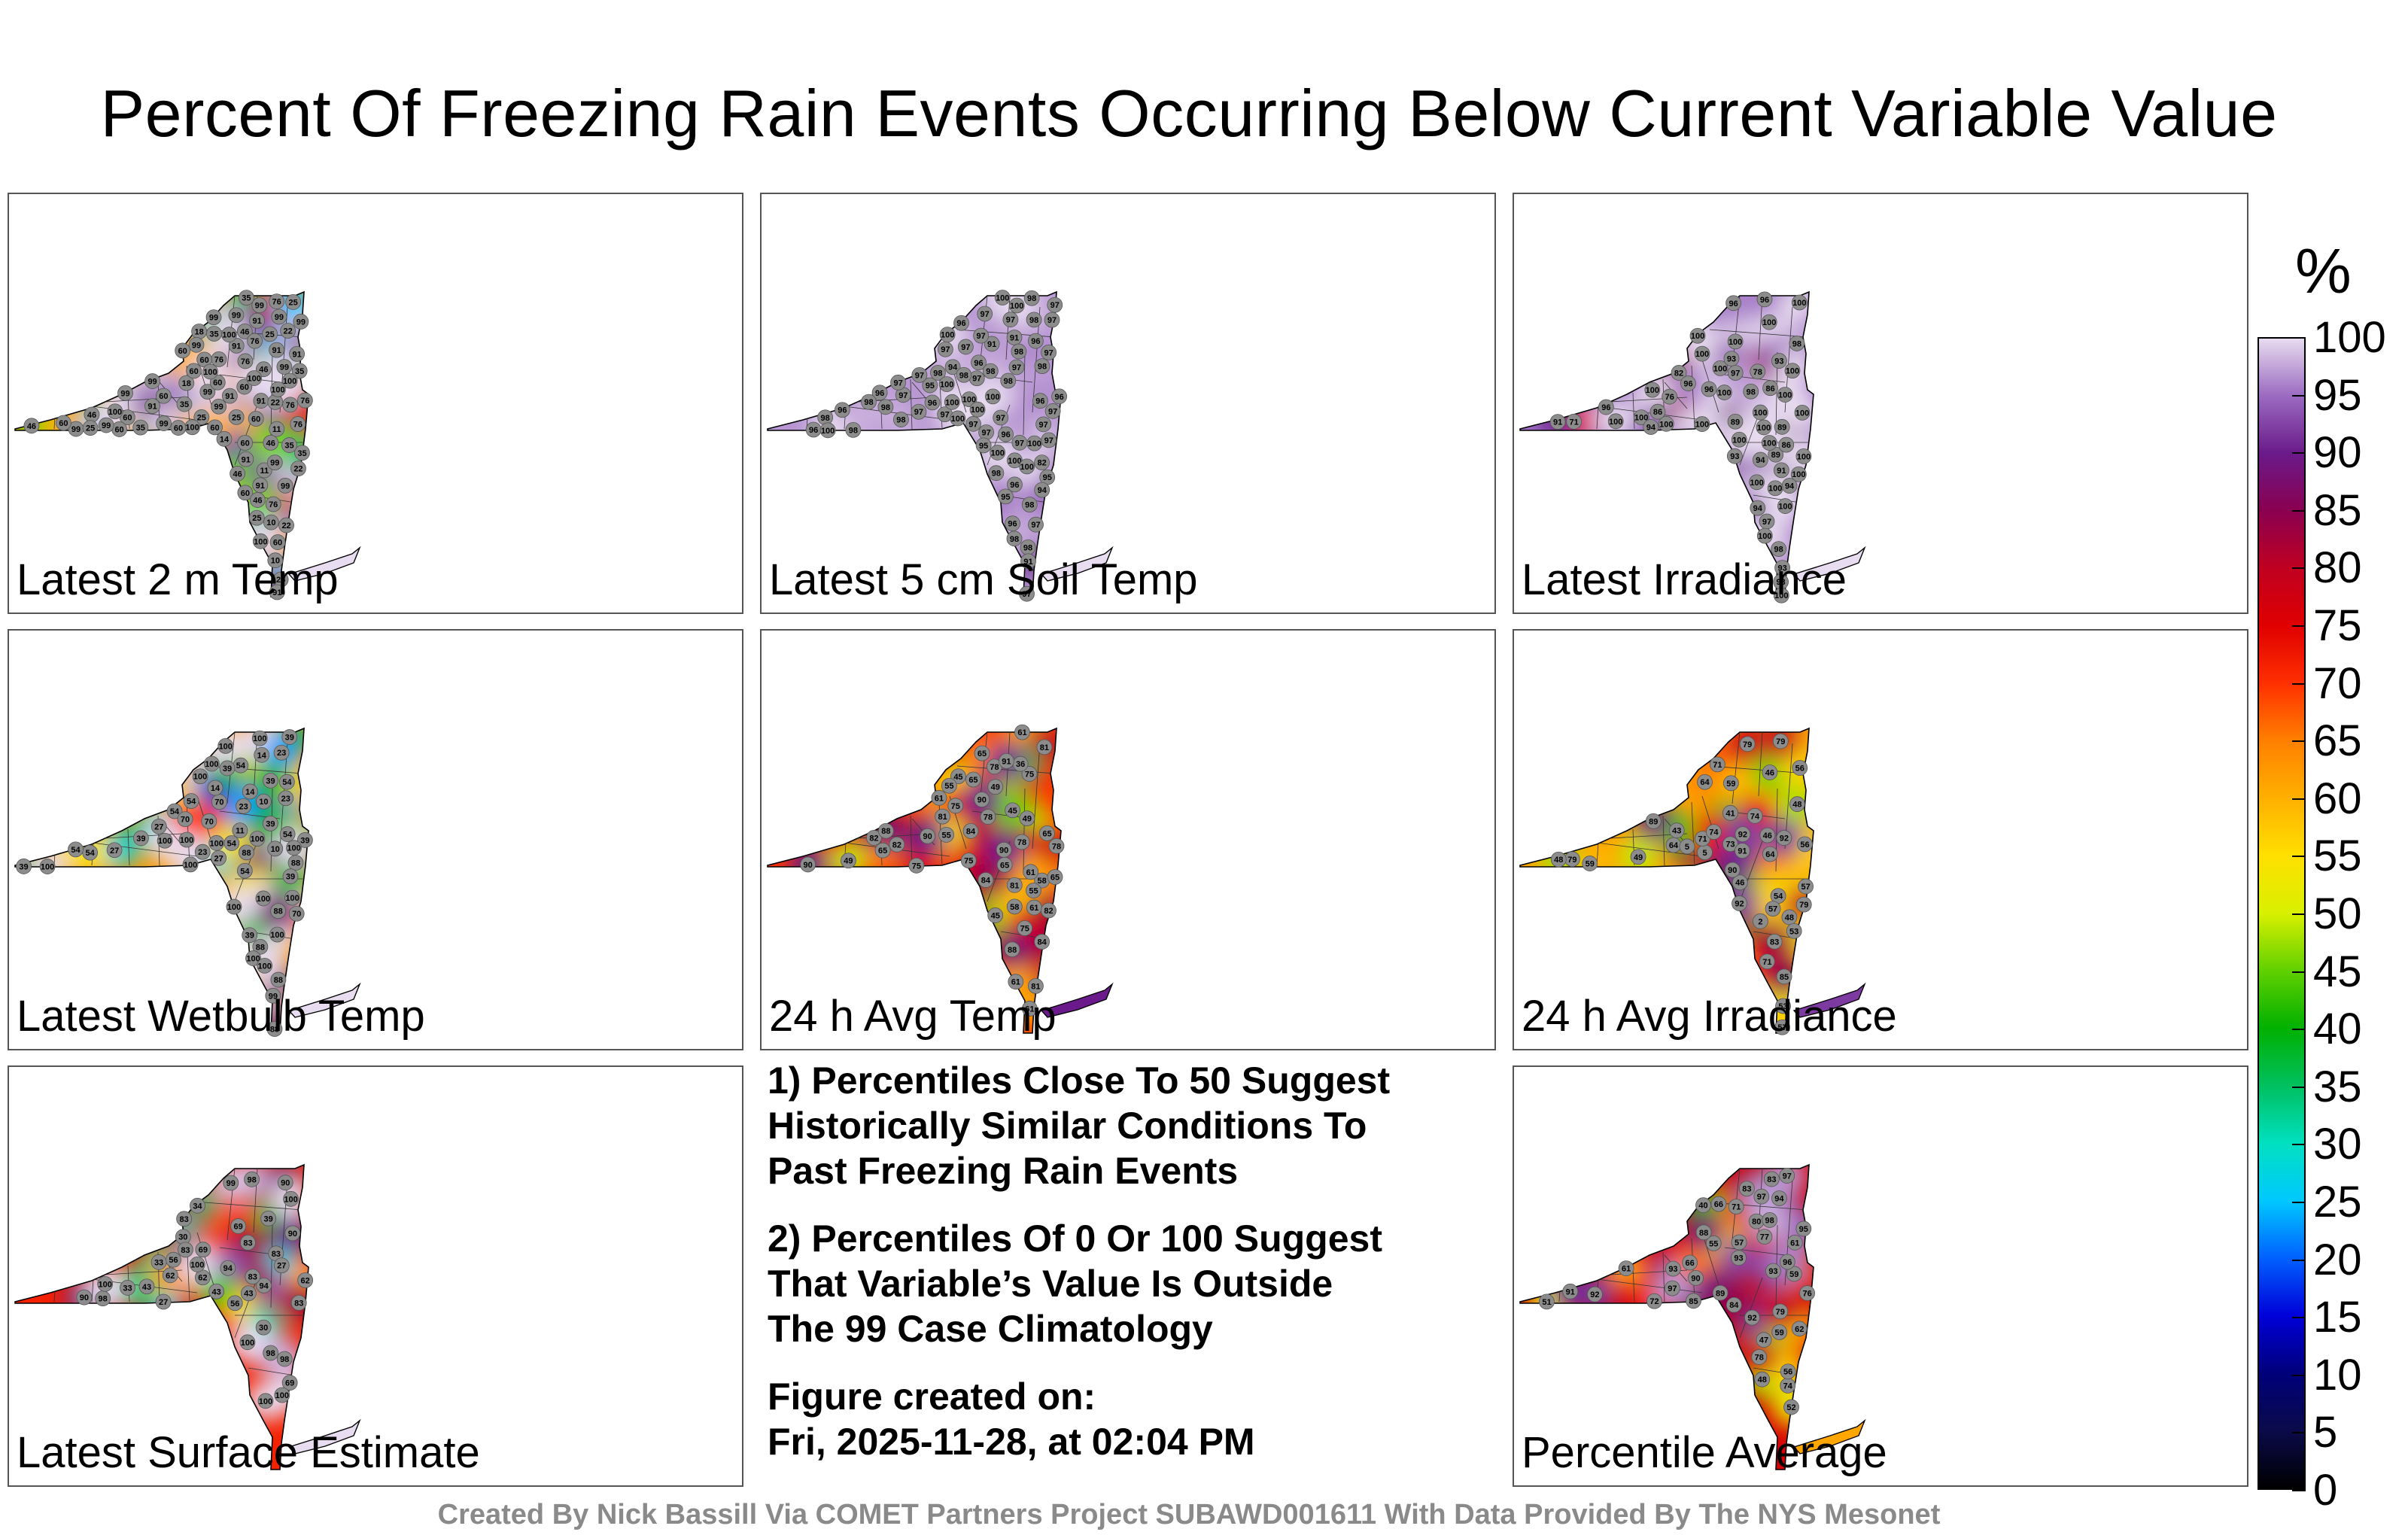 The image size is (2408, 1535). I want to click on station-marker: 91, so click(236, 345).